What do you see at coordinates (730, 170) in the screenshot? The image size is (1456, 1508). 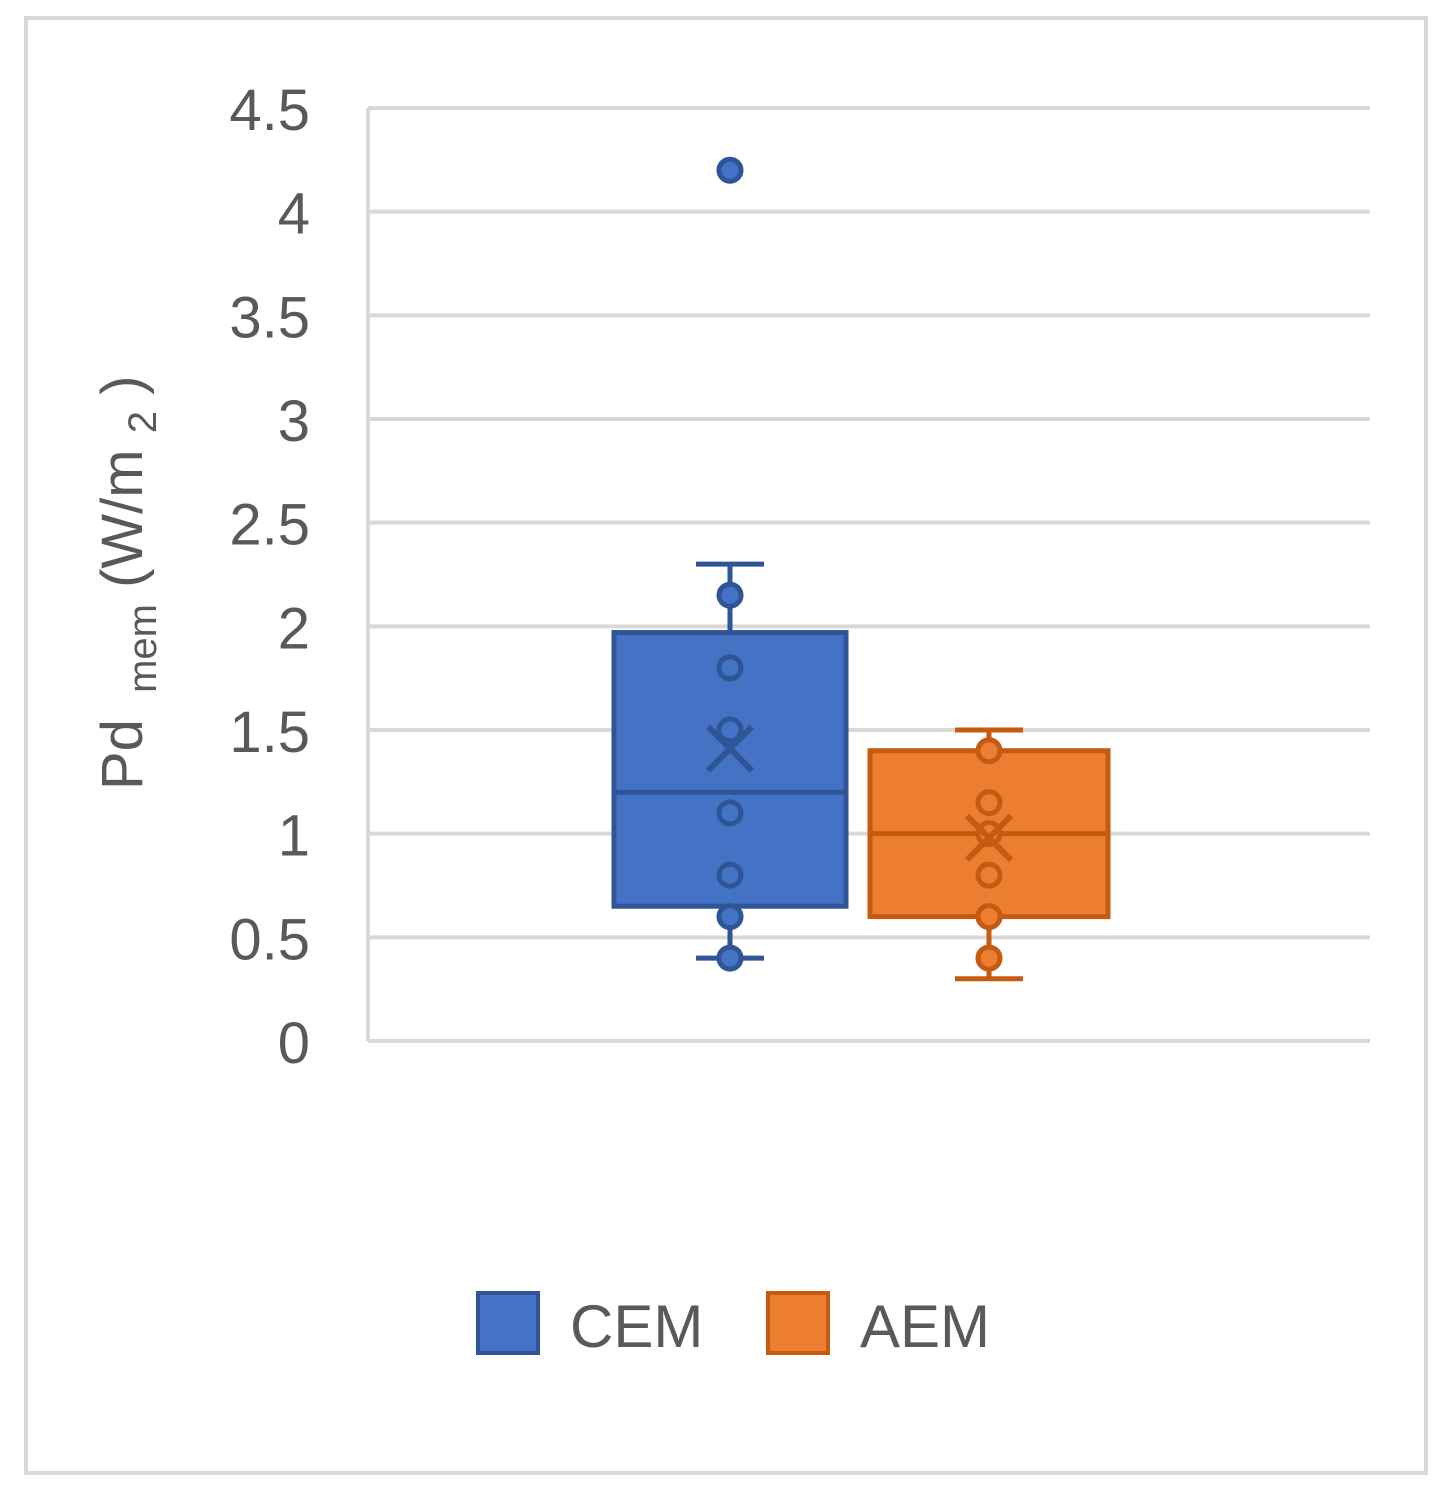 I see `outlier-point-cem` at bounding box center [730, 170].